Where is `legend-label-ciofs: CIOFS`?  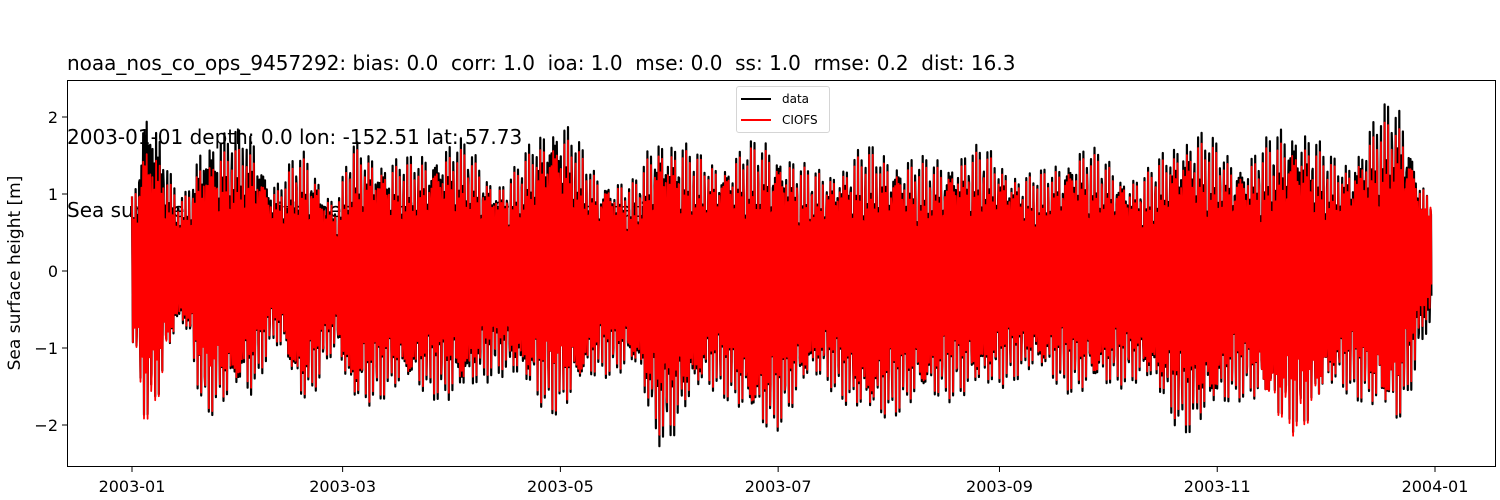
legend-label-ciofs: CIOFS is located at coordinates (800, 120).